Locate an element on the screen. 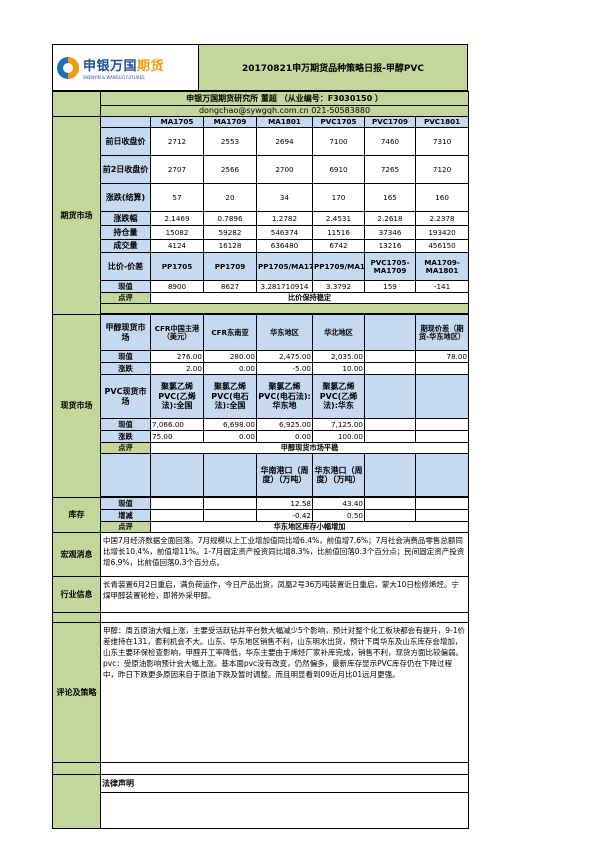 The width and height of the screenshot is (595, 842). row-label: 增减 is located at coordinates (125, 515).